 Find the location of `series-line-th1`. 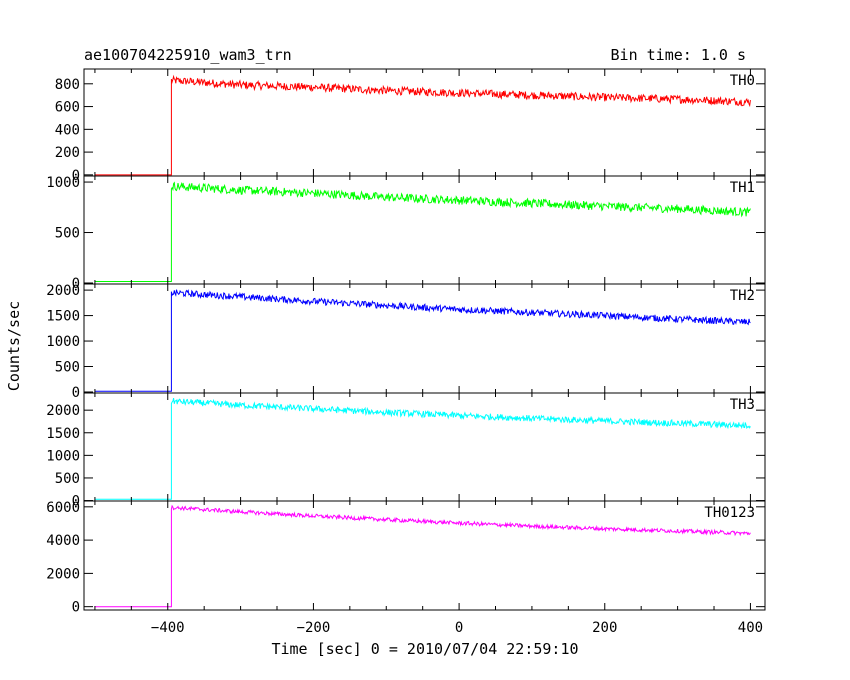

series-line-th1 is located at coordinates (422, 231).